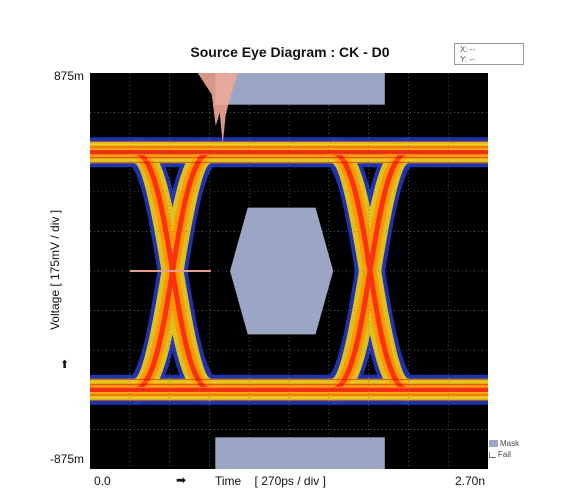 This screenshot has width=564, height=502. I want to click on y-axis-max-label: 875m, so click(68, 76).